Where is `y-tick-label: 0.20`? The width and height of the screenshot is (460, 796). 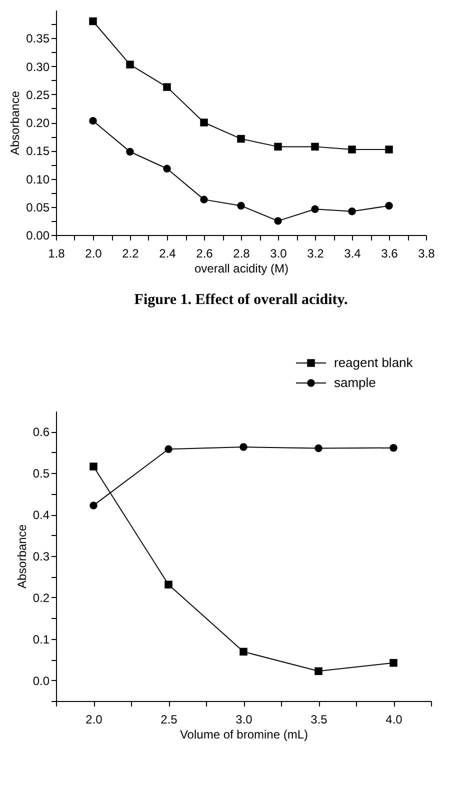
y-tick-label: 0.20 is located at coordinates (38, 123).